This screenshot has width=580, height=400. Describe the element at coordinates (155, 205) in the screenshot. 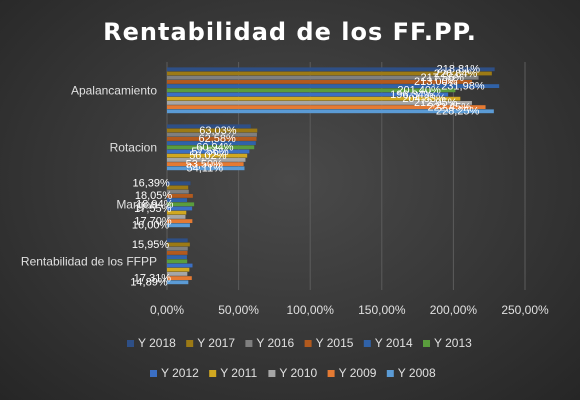

I see `data-label: 18,94%` at that location.